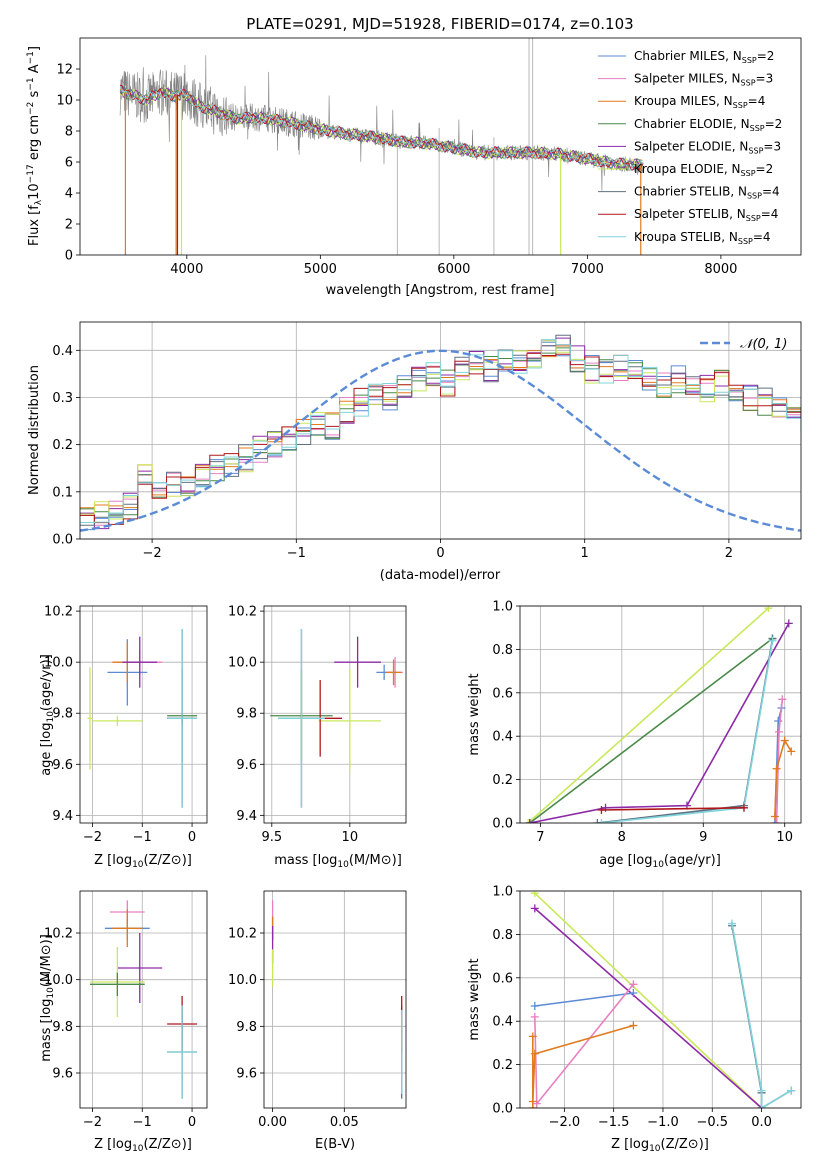 This screenshot has height=1170, width=819. I want to click on x-tick-label: 10, so click(350, 837).